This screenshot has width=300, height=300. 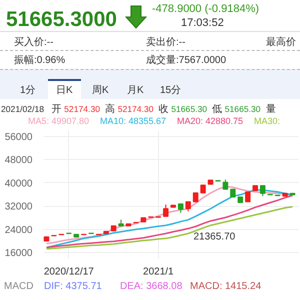 I want to click on text: 15分, so click(x=171, y=91).